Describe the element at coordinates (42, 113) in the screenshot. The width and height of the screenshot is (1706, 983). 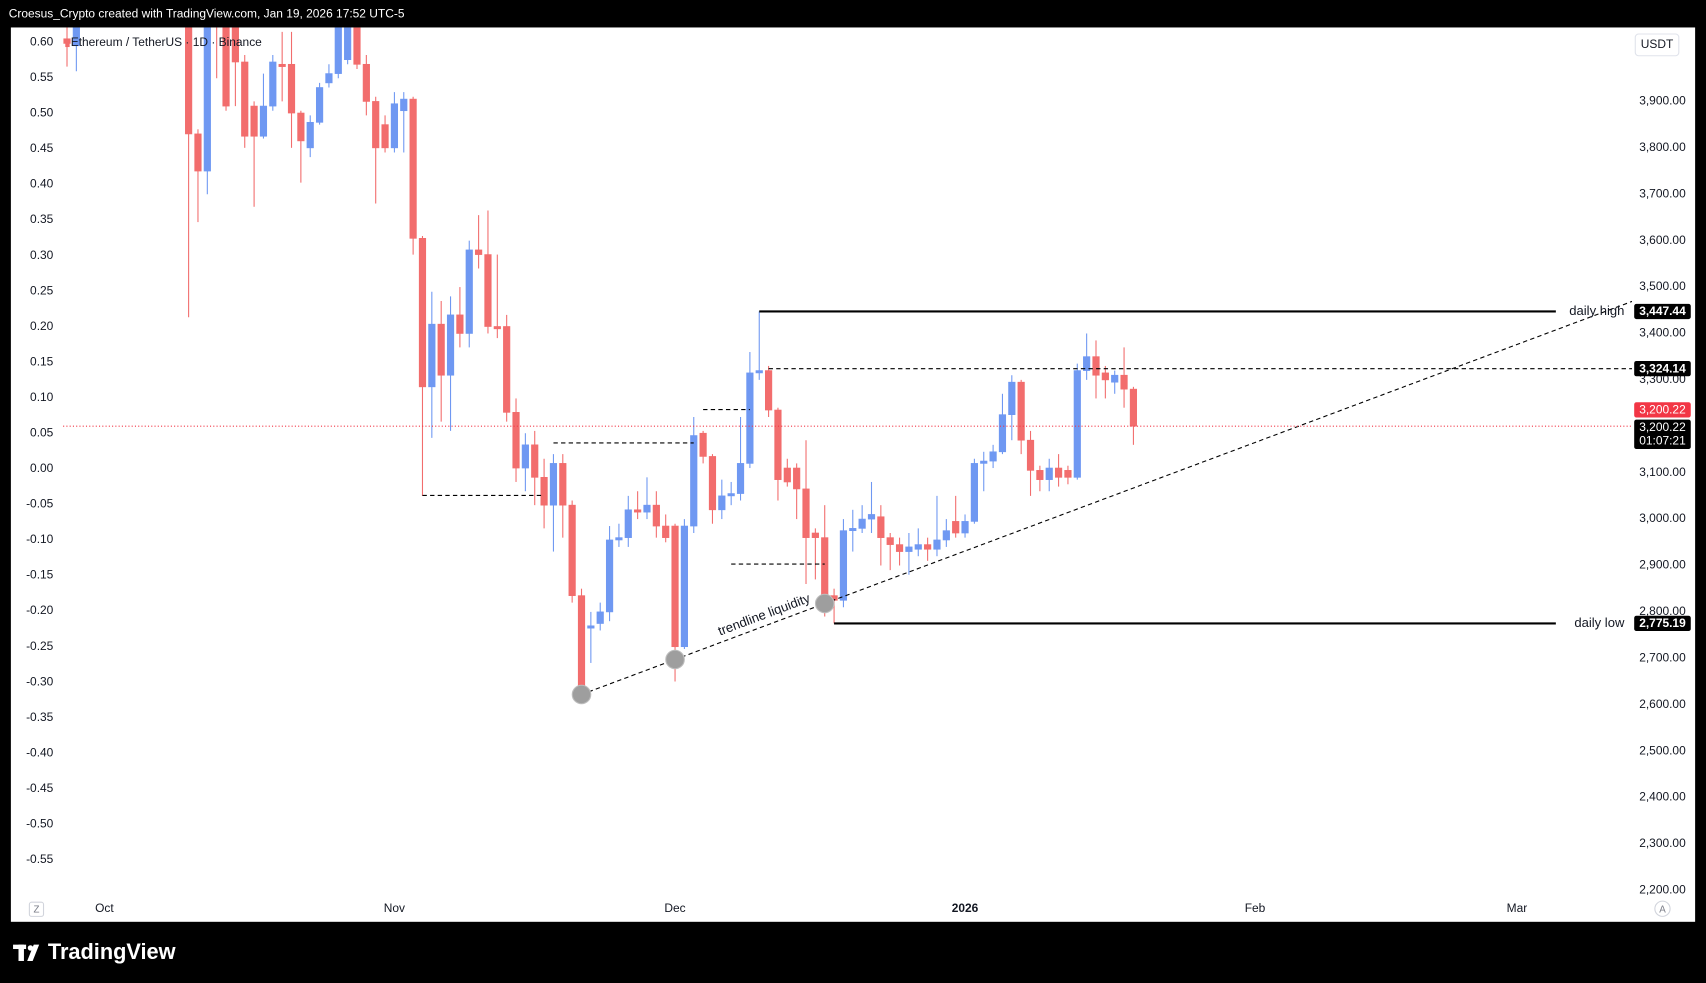
I see `y2-tick-label: 0.50` at that location.